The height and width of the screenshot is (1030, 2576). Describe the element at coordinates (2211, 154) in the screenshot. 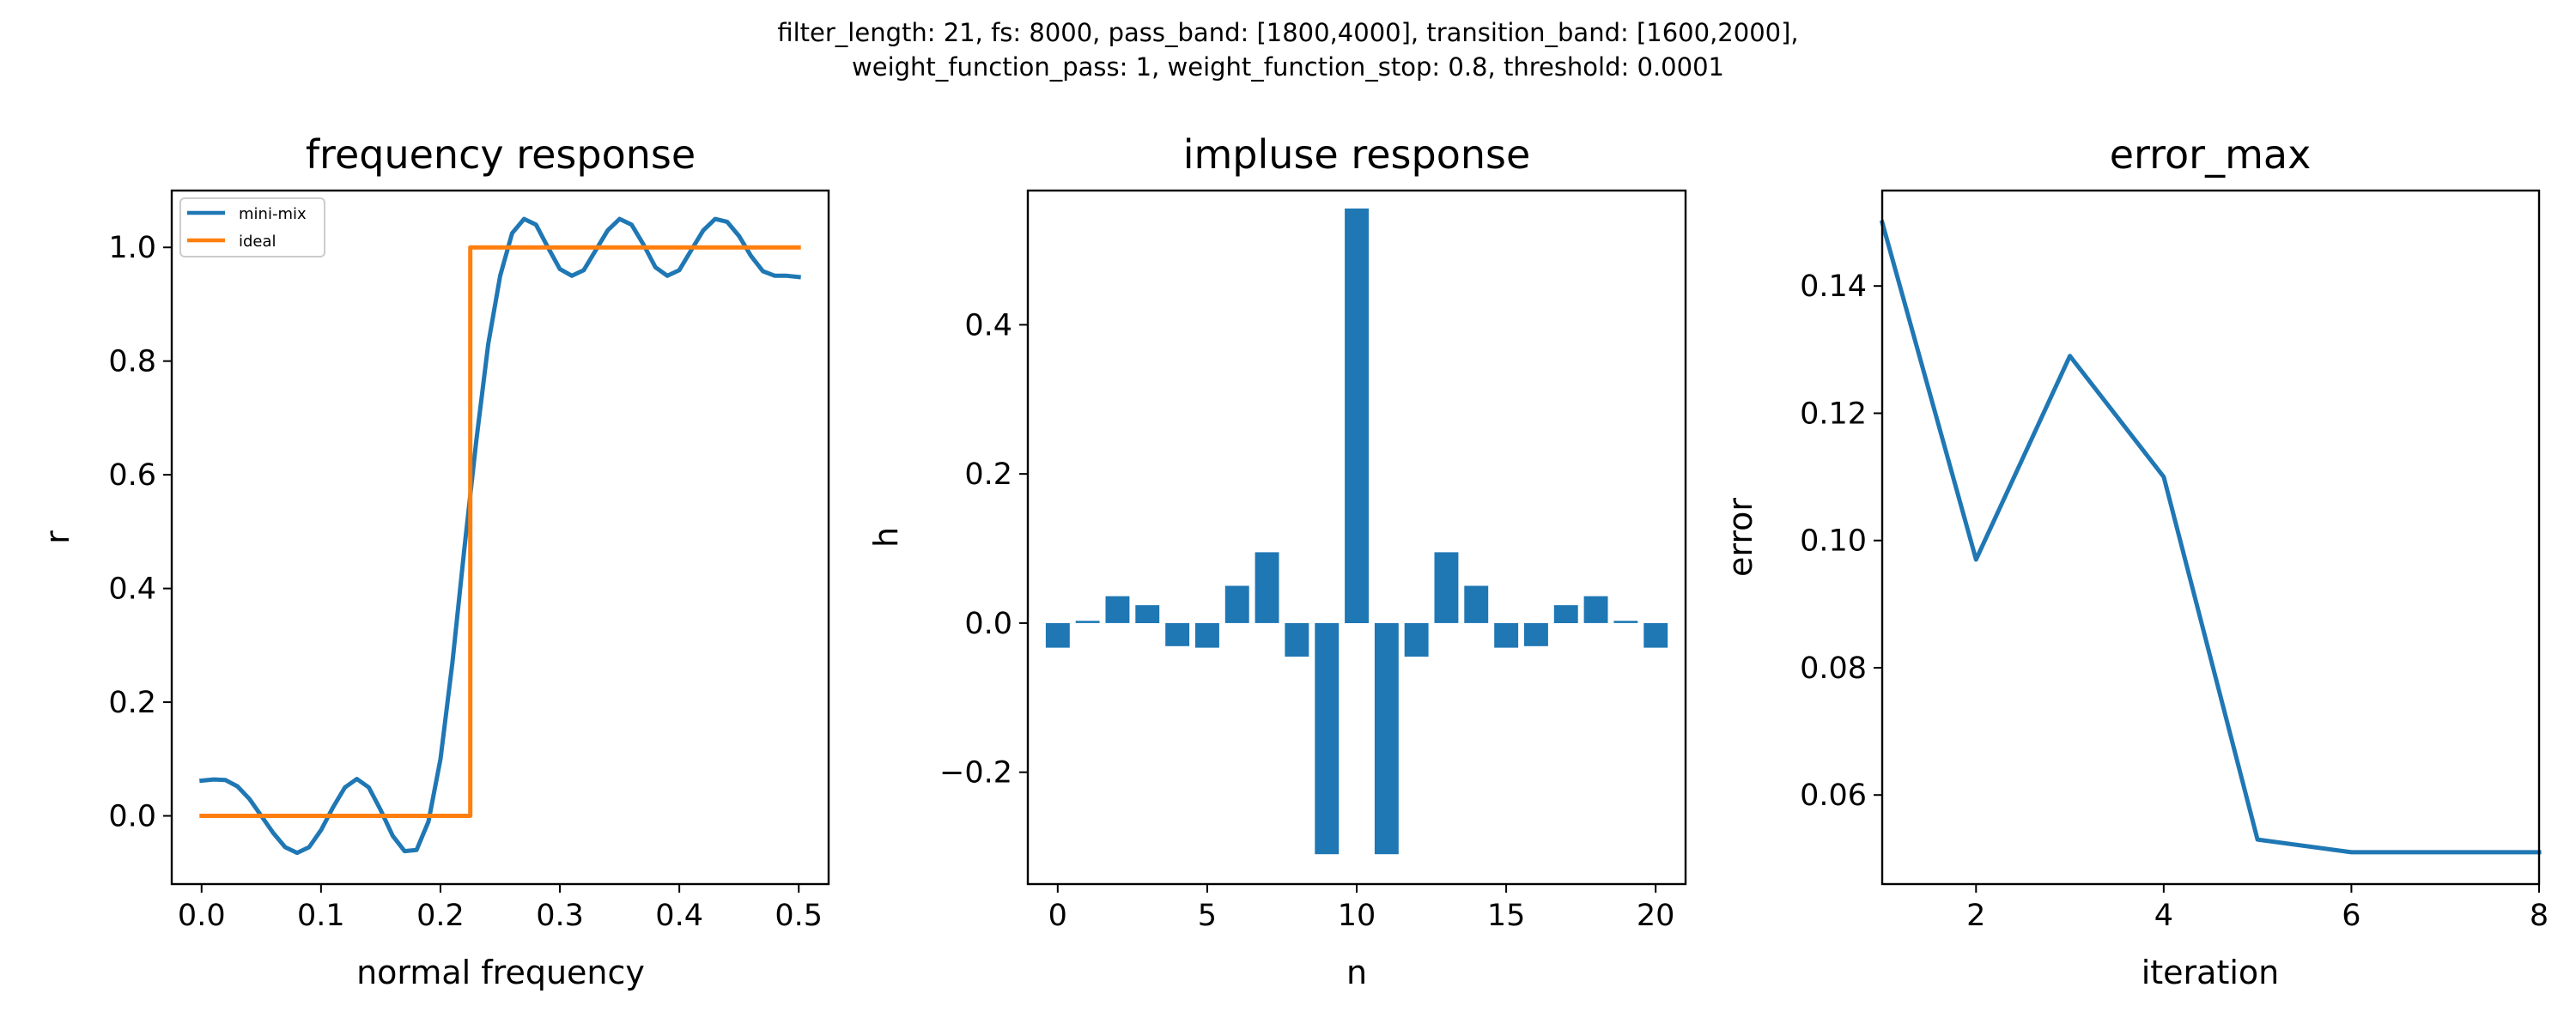

I see `chart-title-error-max: error_max` at that location.